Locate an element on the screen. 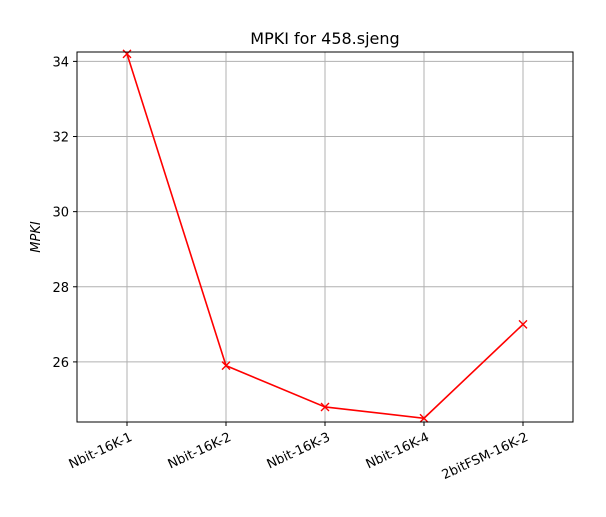  y-axis: 26 28 30 32 34 is located at coordinates (64, 213).